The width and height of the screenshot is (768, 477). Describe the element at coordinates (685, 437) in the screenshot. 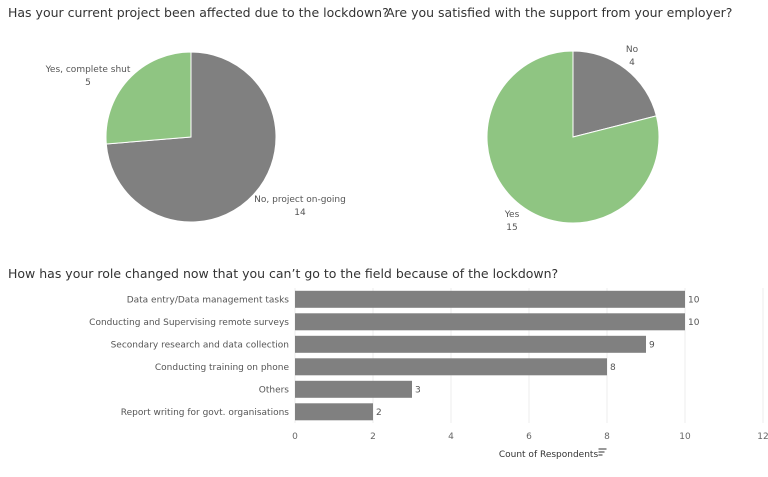

I see `bar-xtick-label-5: 10` at that location.